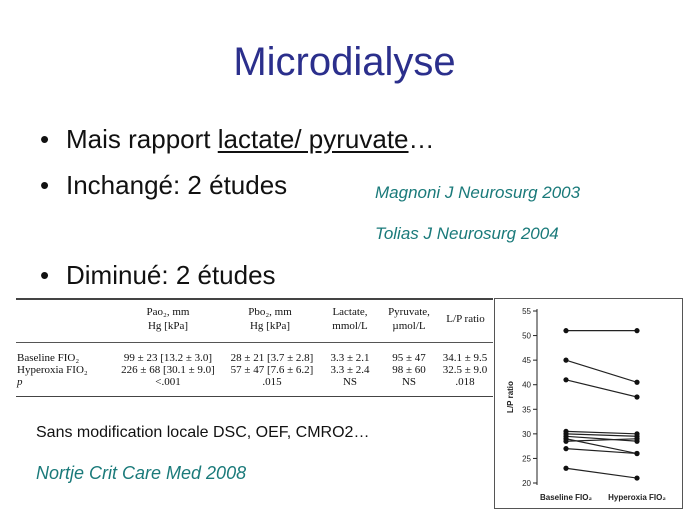  I want to click on y-tick-label: 45, so click(526, 360).